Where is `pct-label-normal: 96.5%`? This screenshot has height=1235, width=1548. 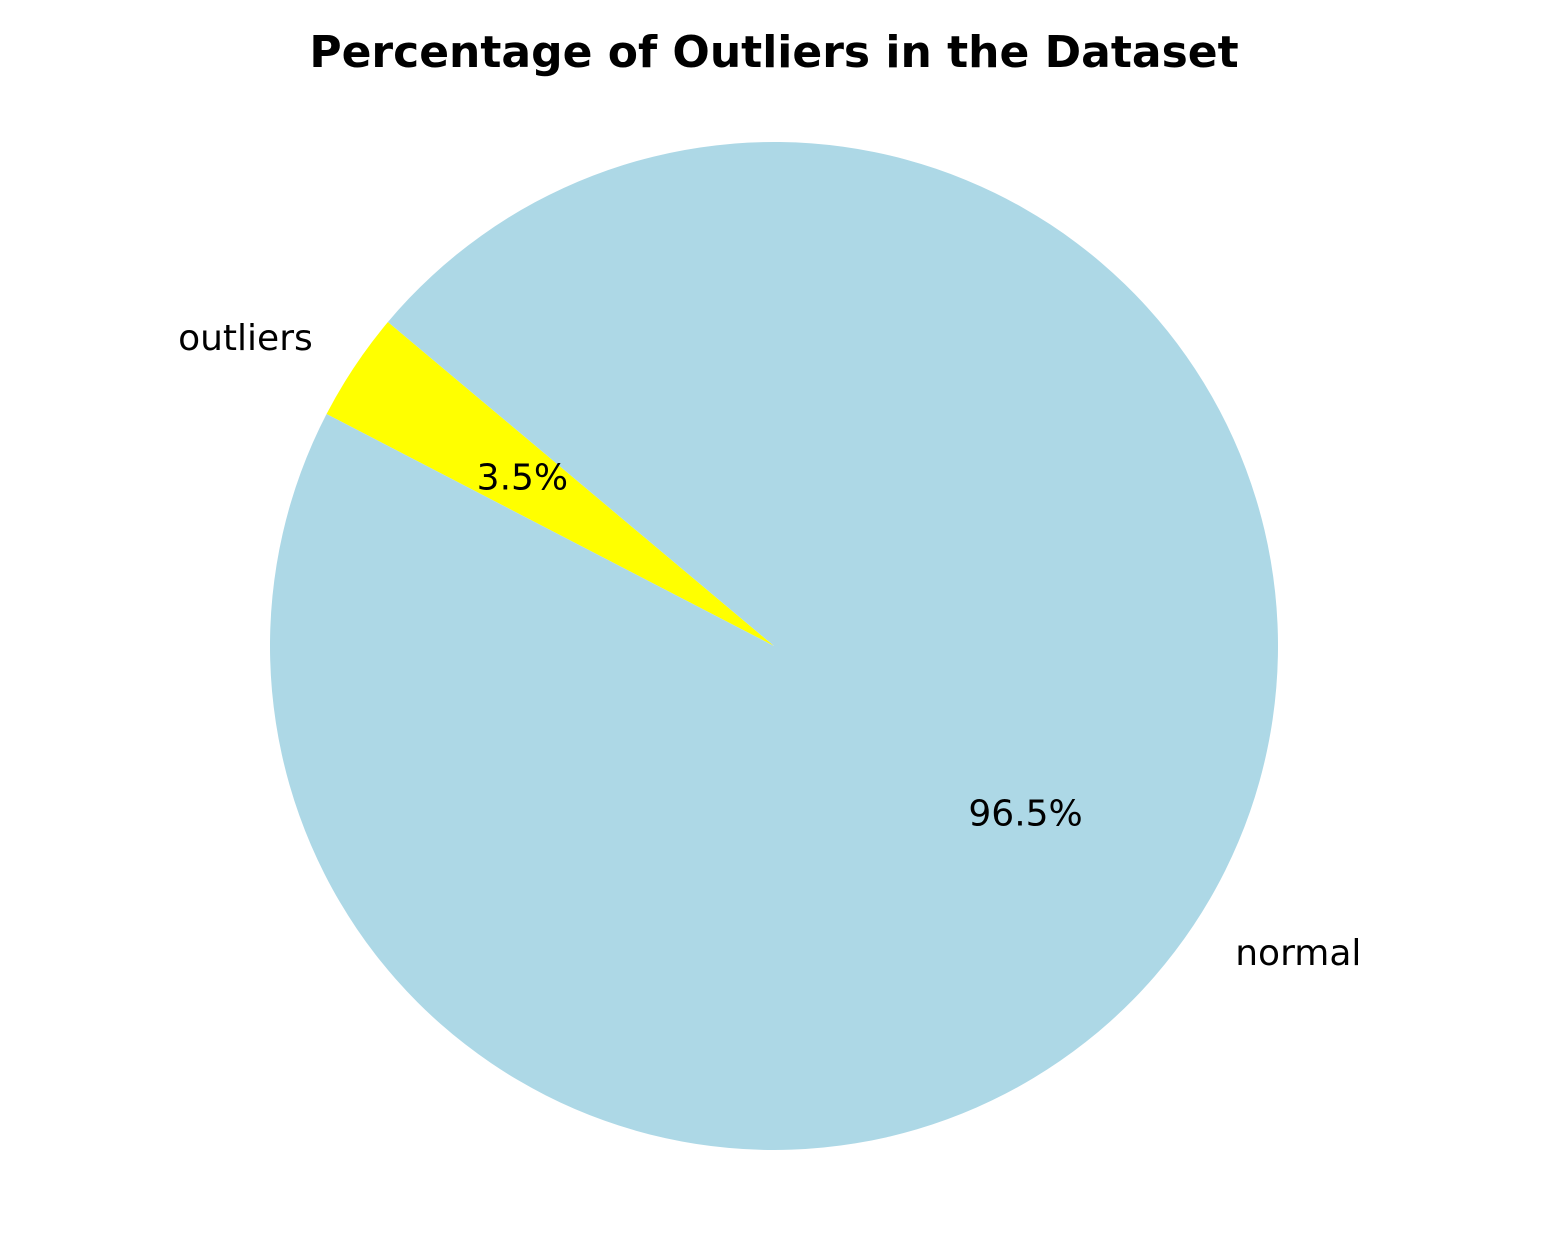
pct-label-normal: 96.5% is located at coordinates (1025, 813).